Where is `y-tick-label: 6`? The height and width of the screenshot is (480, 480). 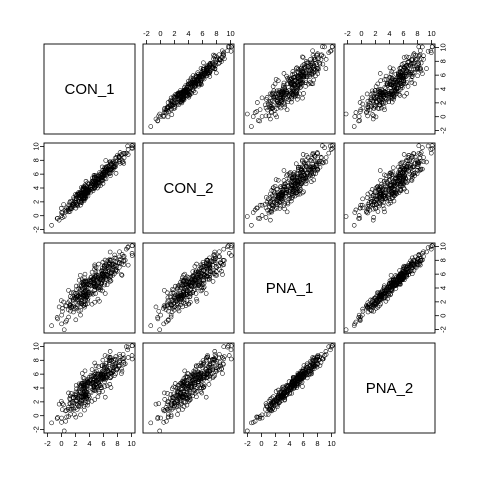
y-tick-label: 6 is located at coordinates (443, 274).